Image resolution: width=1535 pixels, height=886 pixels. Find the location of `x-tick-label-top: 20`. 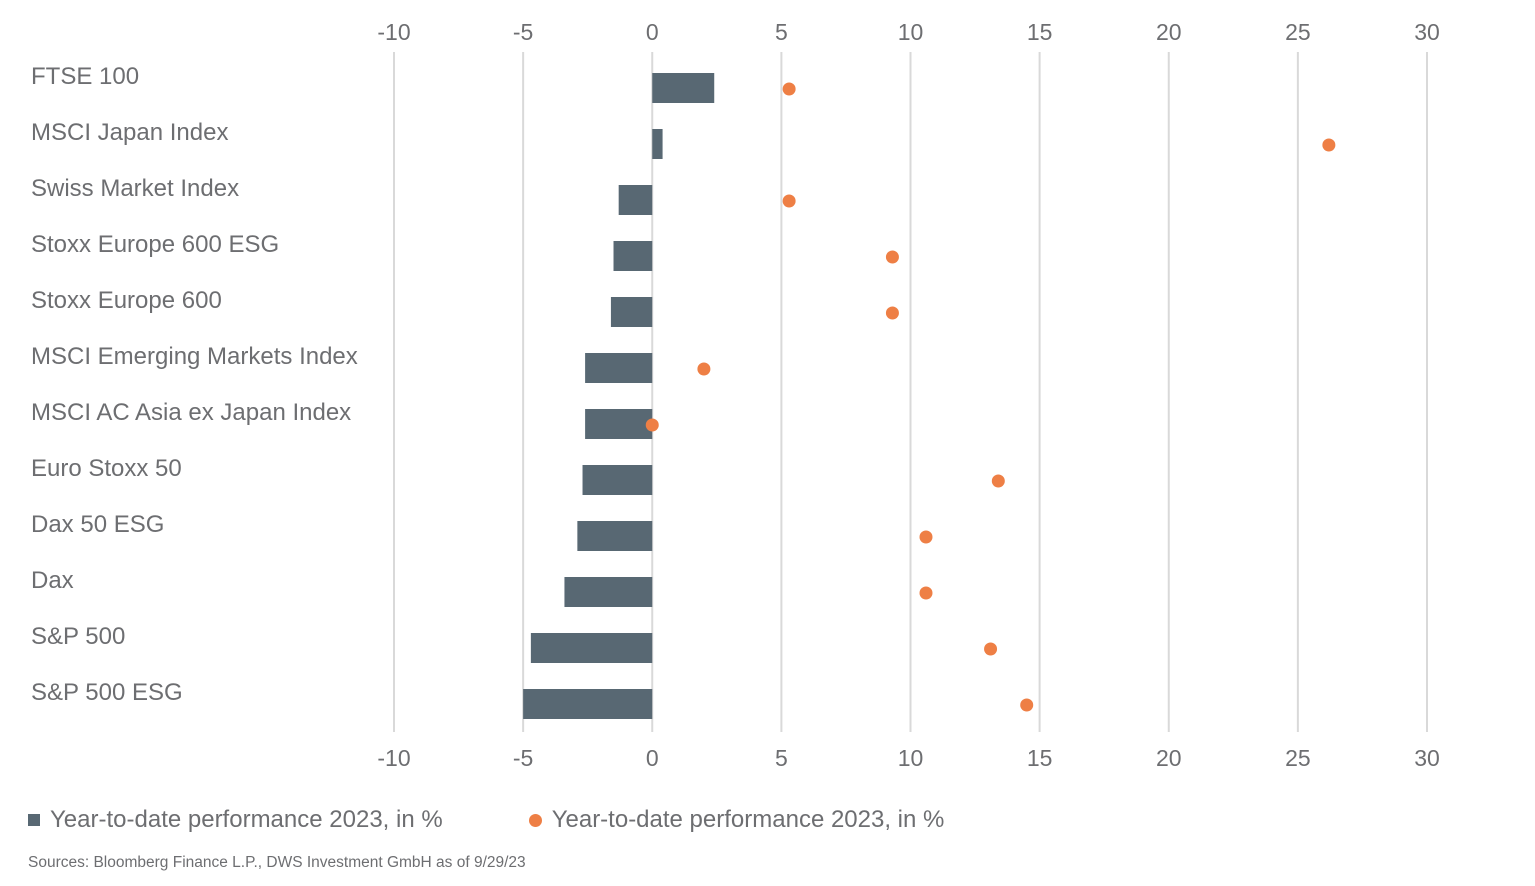

x-tick-label-top: 20 is located at coordinates (1169, 32).